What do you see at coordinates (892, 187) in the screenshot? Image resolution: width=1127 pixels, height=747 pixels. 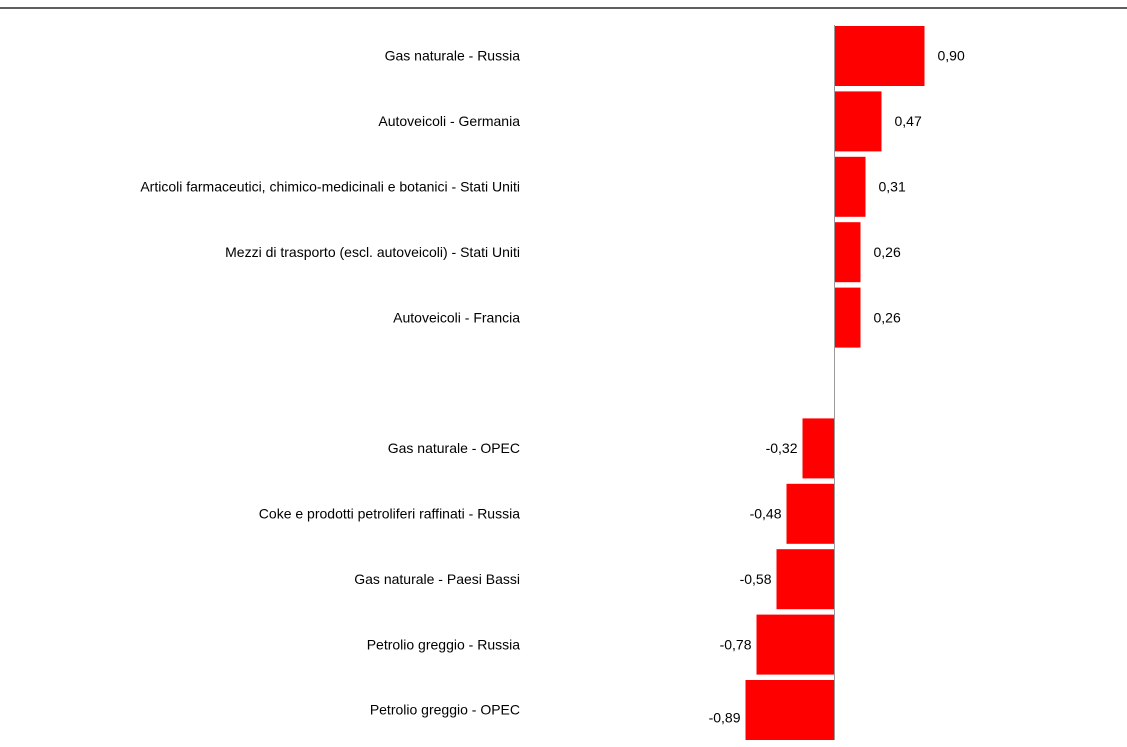 I see `value-label: 0,31` at bounding box center [892, 187].